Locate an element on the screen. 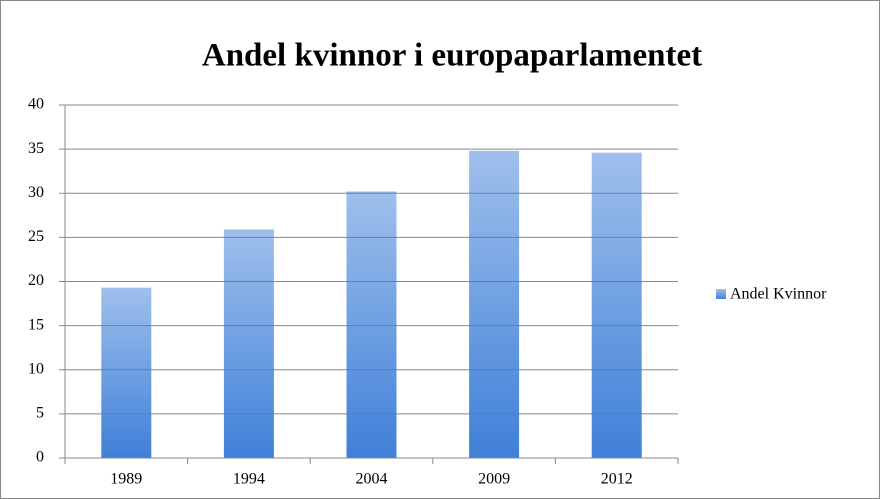  y-tick-label: 35 is located at coordinates (36, 148).